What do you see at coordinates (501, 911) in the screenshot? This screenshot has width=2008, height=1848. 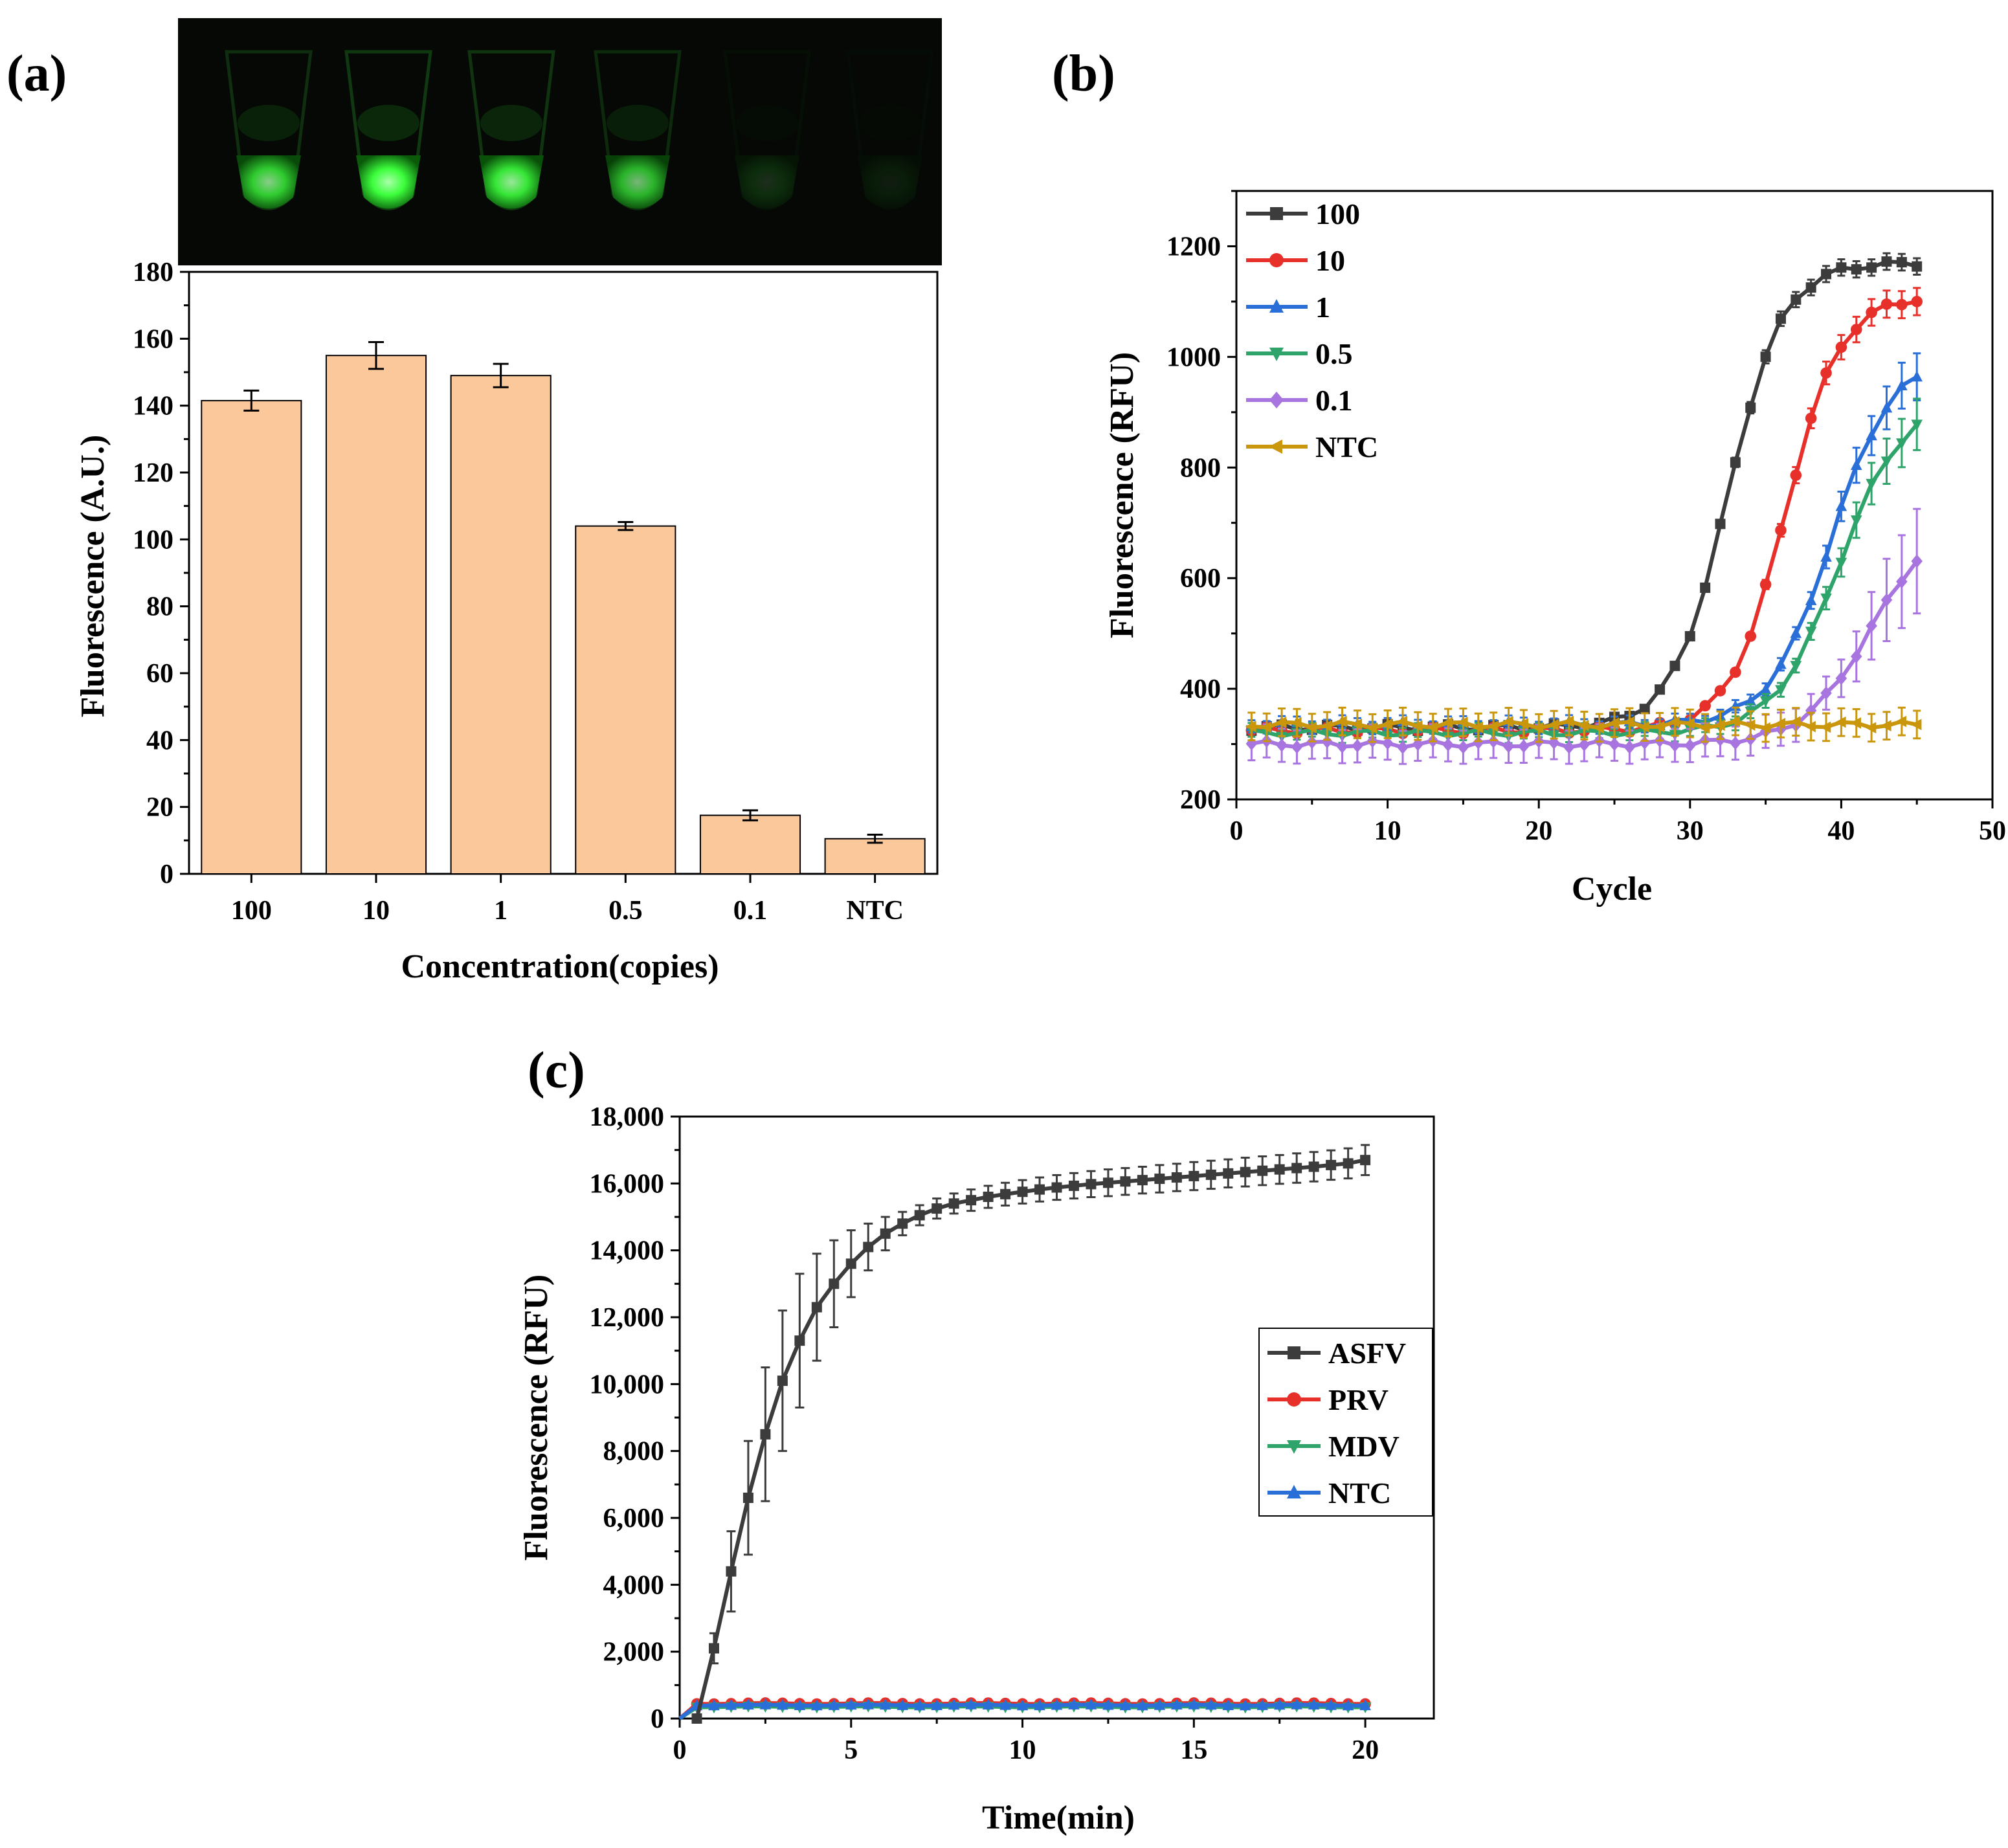 I see `chart-a-xtick-label: 1` at bounding box center [501, 911].